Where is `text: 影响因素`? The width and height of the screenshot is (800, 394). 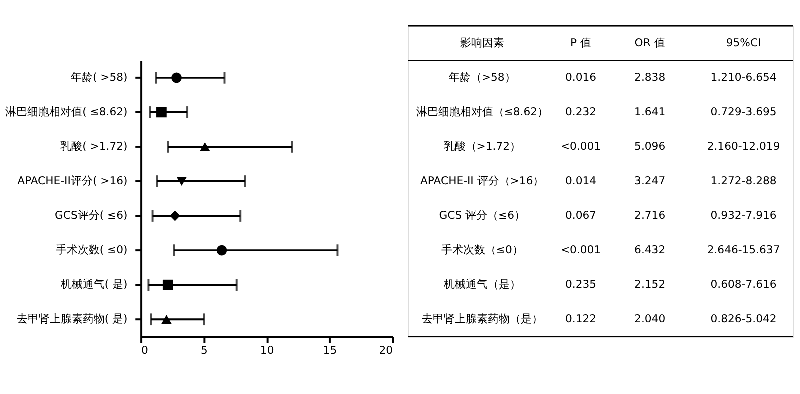 text: 影响因素 is located at coordinates (482, 43).